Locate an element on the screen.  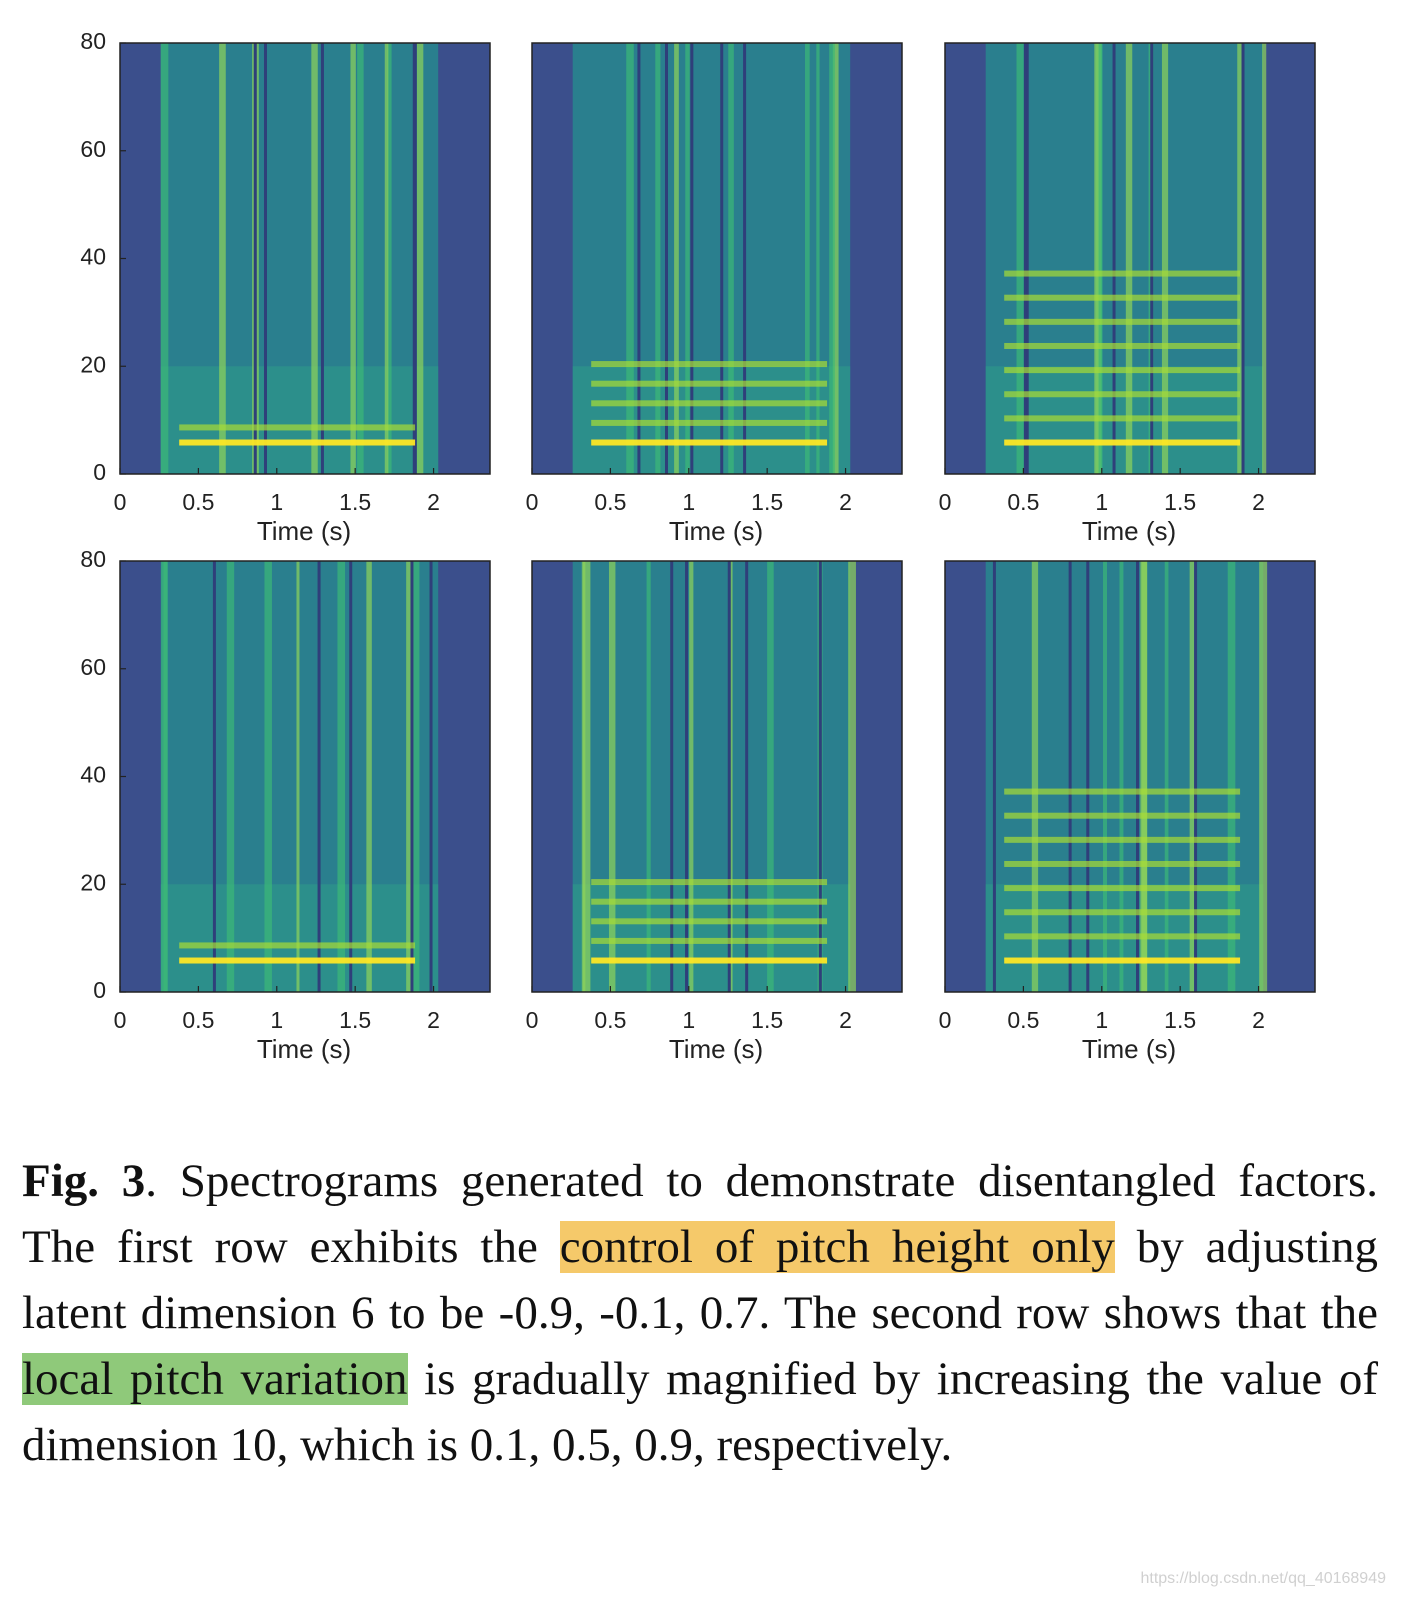
caption-label: Fig. 3 is located at coordinates (84, 1181).